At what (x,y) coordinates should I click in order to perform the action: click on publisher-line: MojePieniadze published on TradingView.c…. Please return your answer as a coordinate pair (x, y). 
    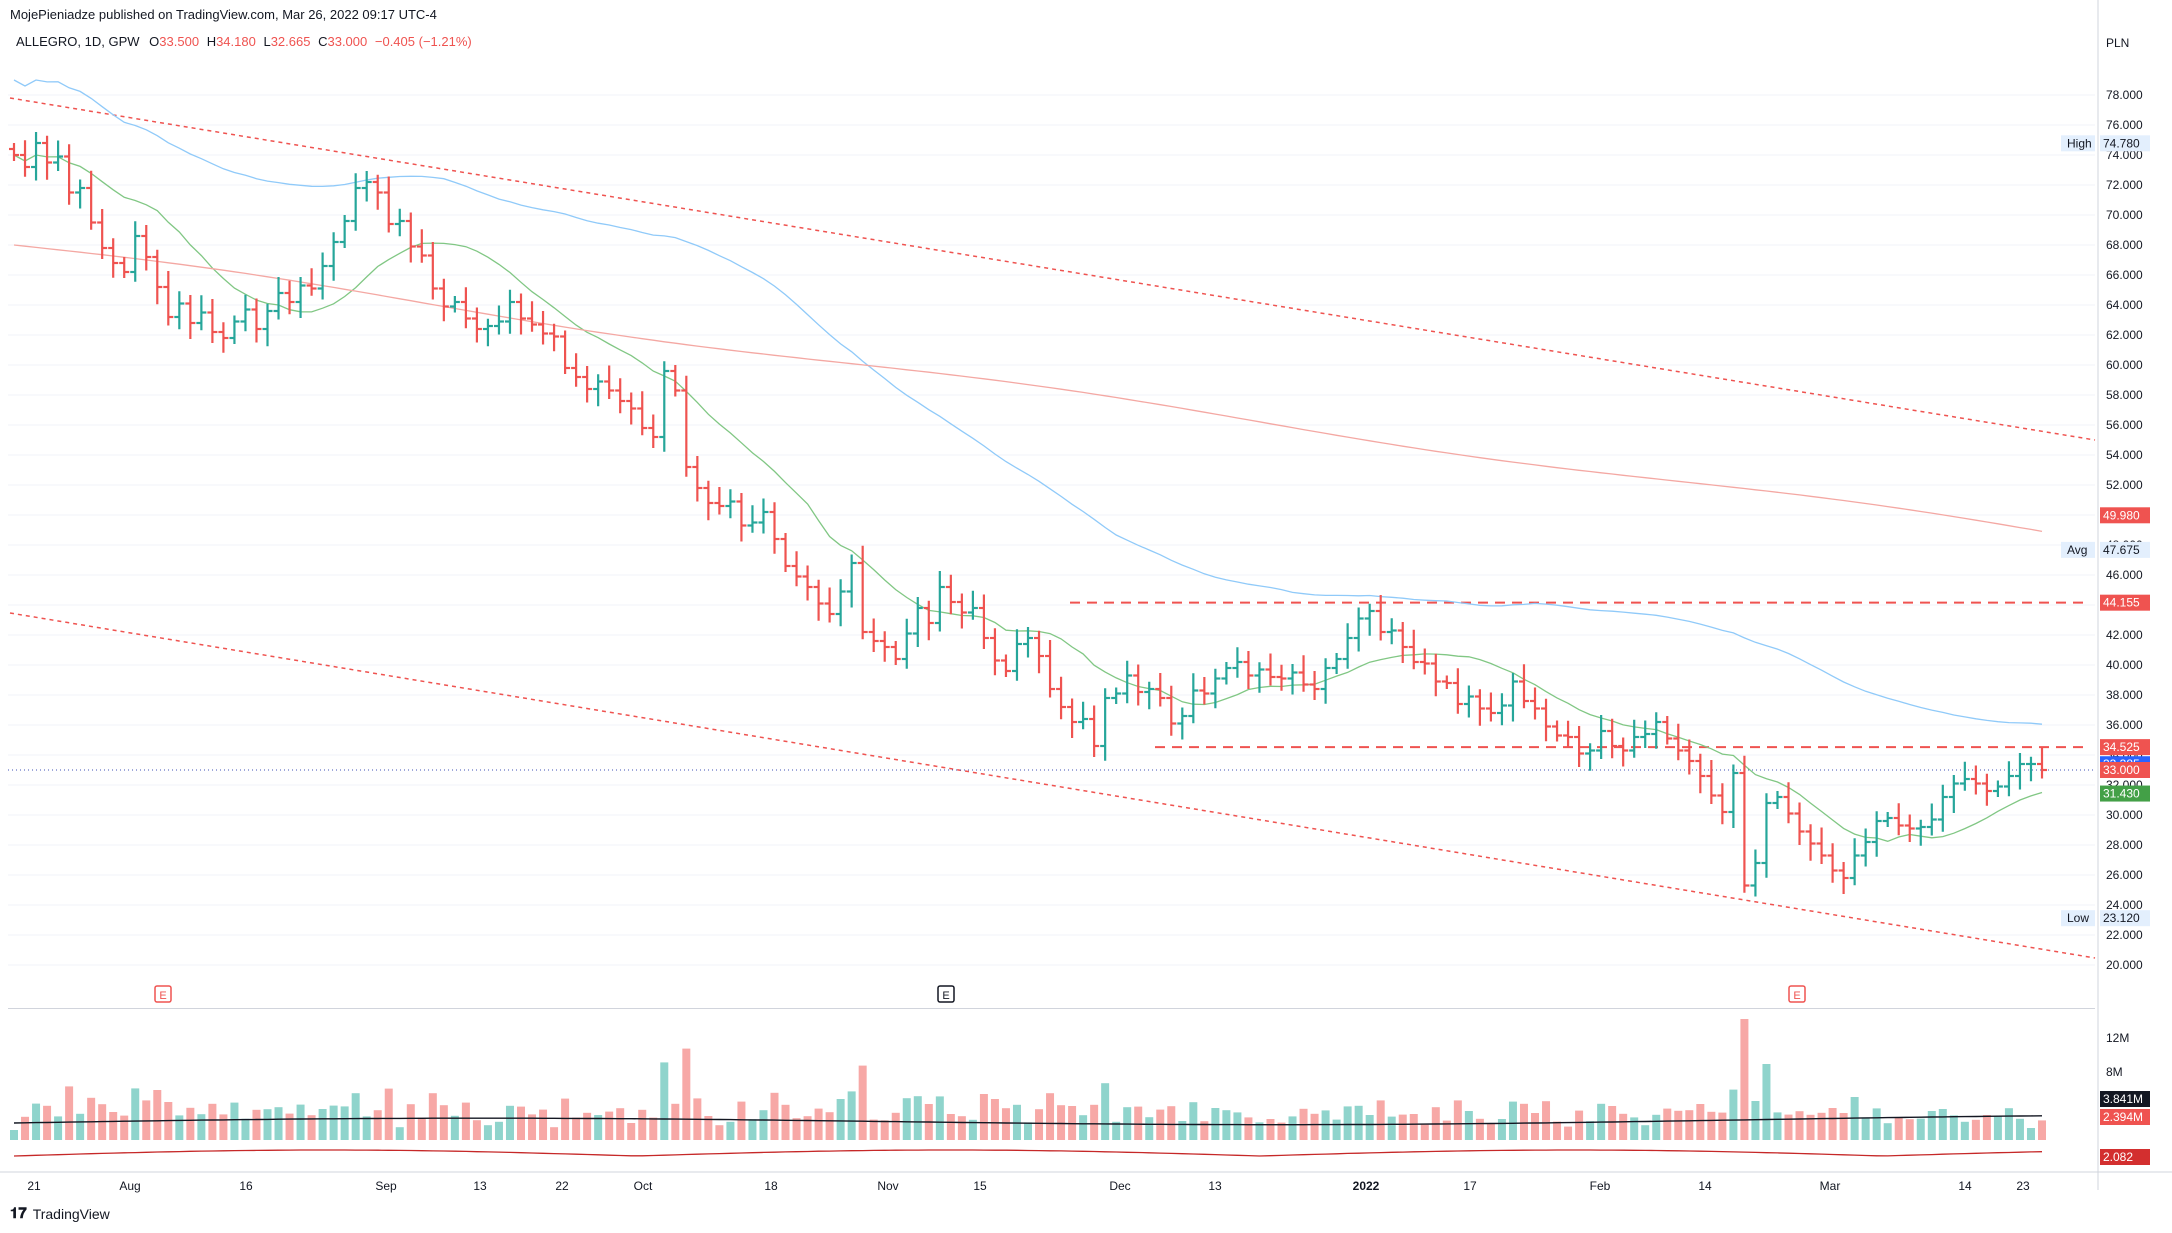
    Looking at the image, I should click on (223, 14).